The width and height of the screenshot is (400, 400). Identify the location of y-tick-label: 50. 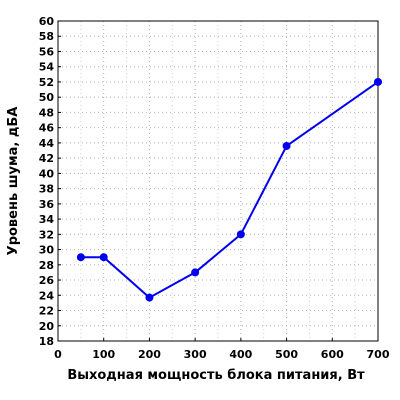
(47, 97).